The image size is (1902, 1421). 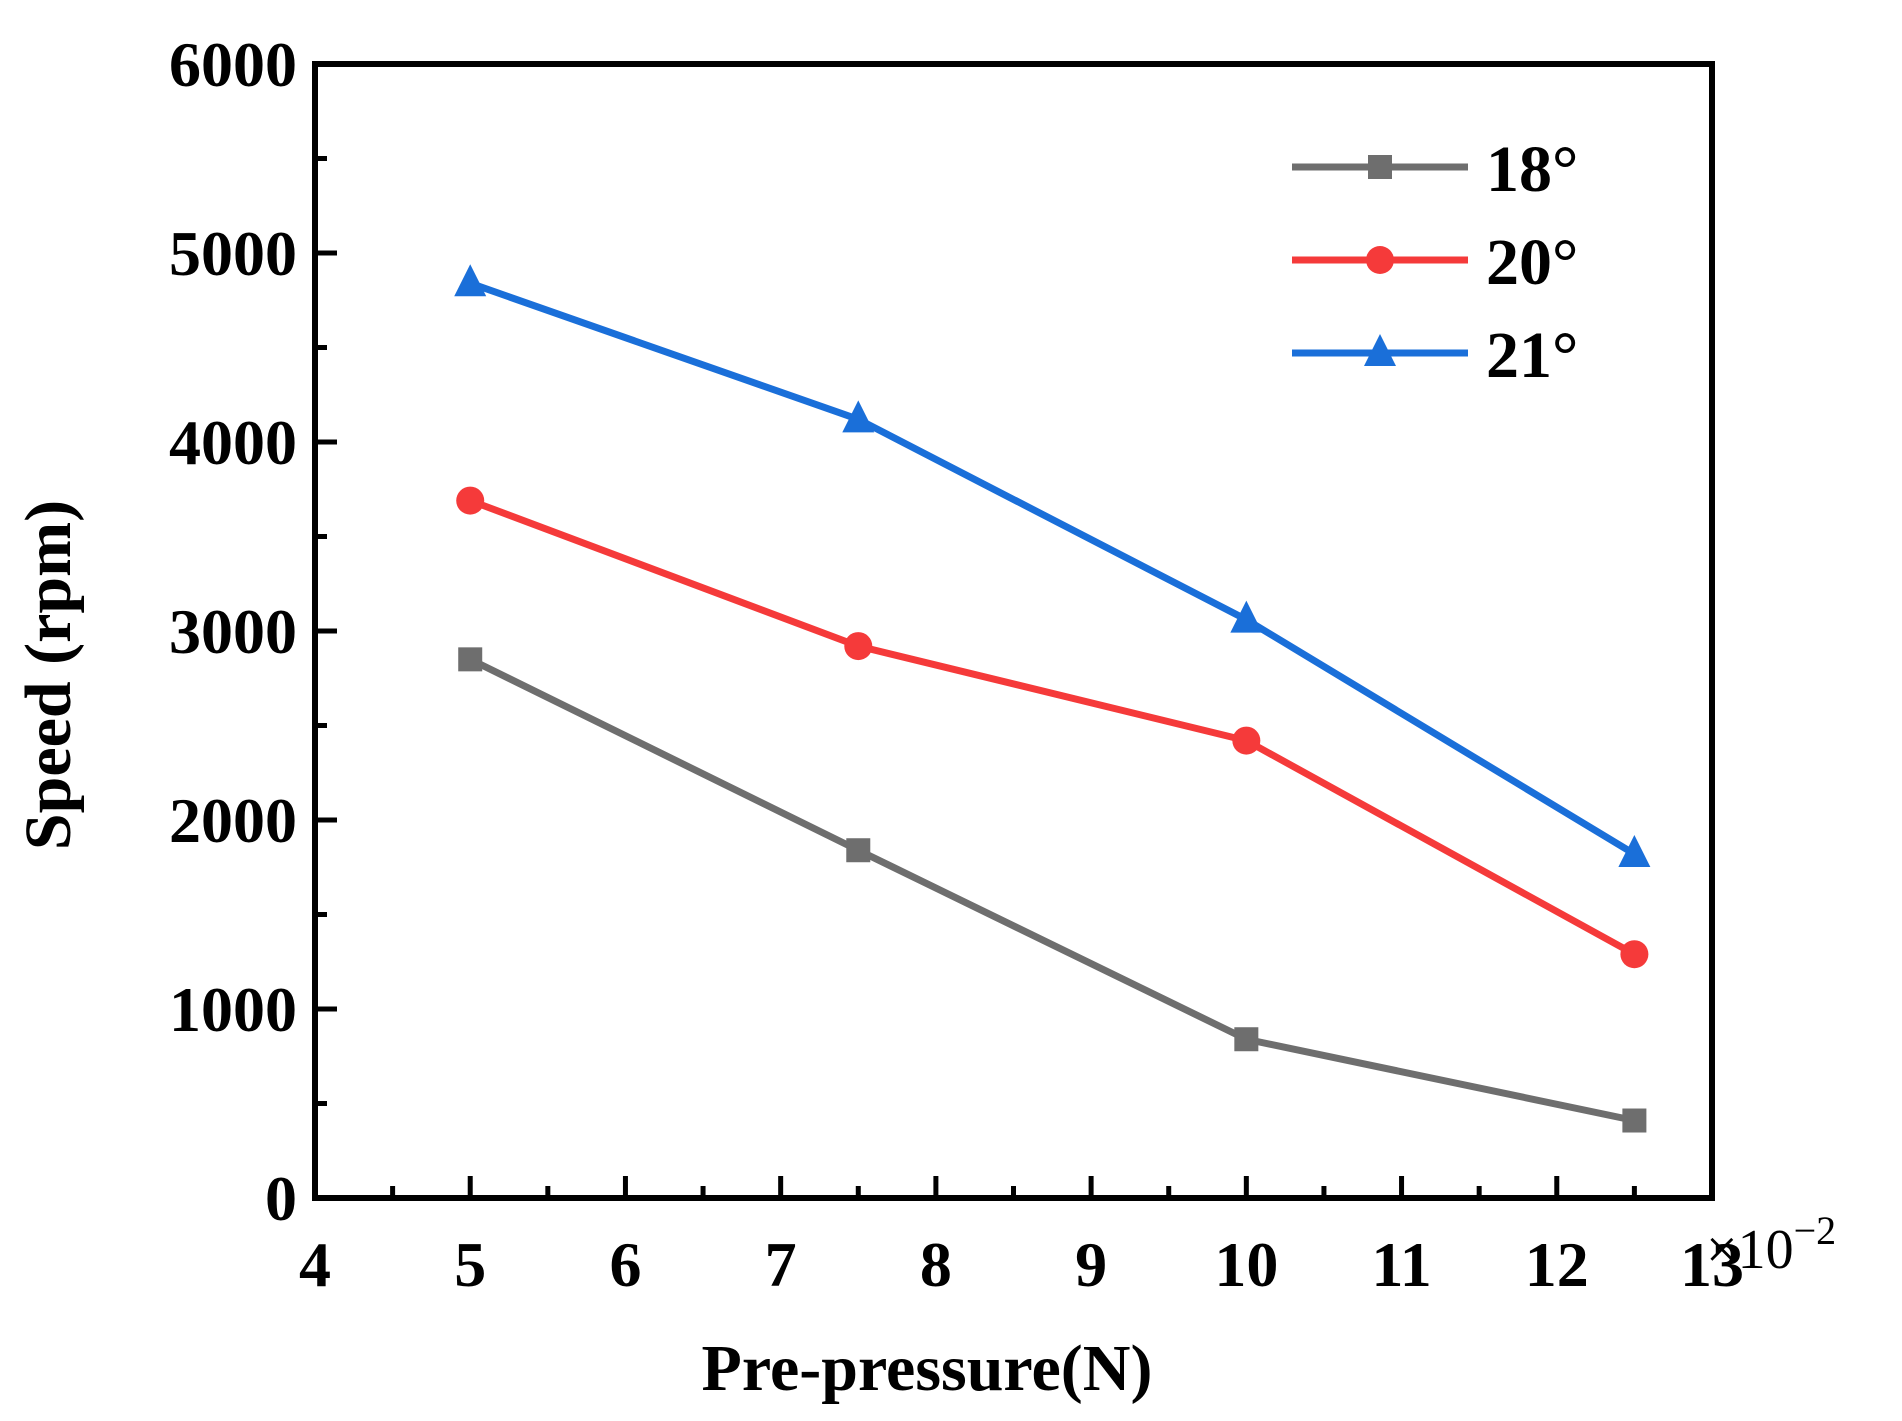 I want to click on x-tick-label: 12, so click(x=1557, y=1264).